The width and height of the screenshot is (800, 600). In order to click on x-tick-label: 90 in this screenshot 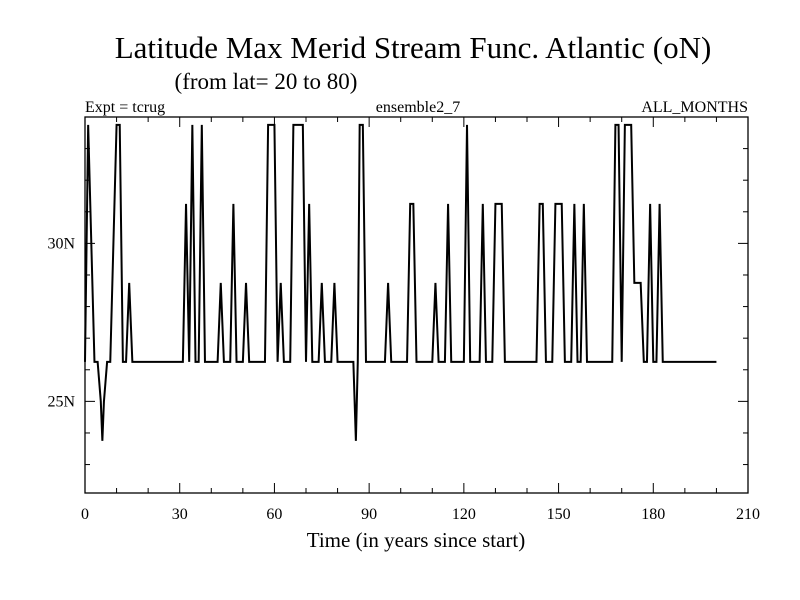, I will do `click(369, 514)`.